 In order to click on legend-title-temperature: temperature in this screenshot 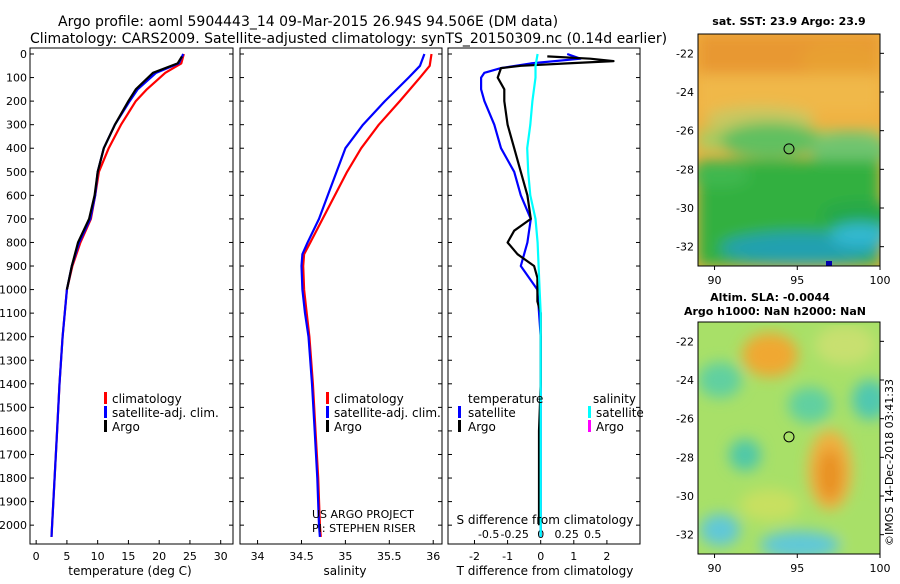, I will do `click(505, 399)`.